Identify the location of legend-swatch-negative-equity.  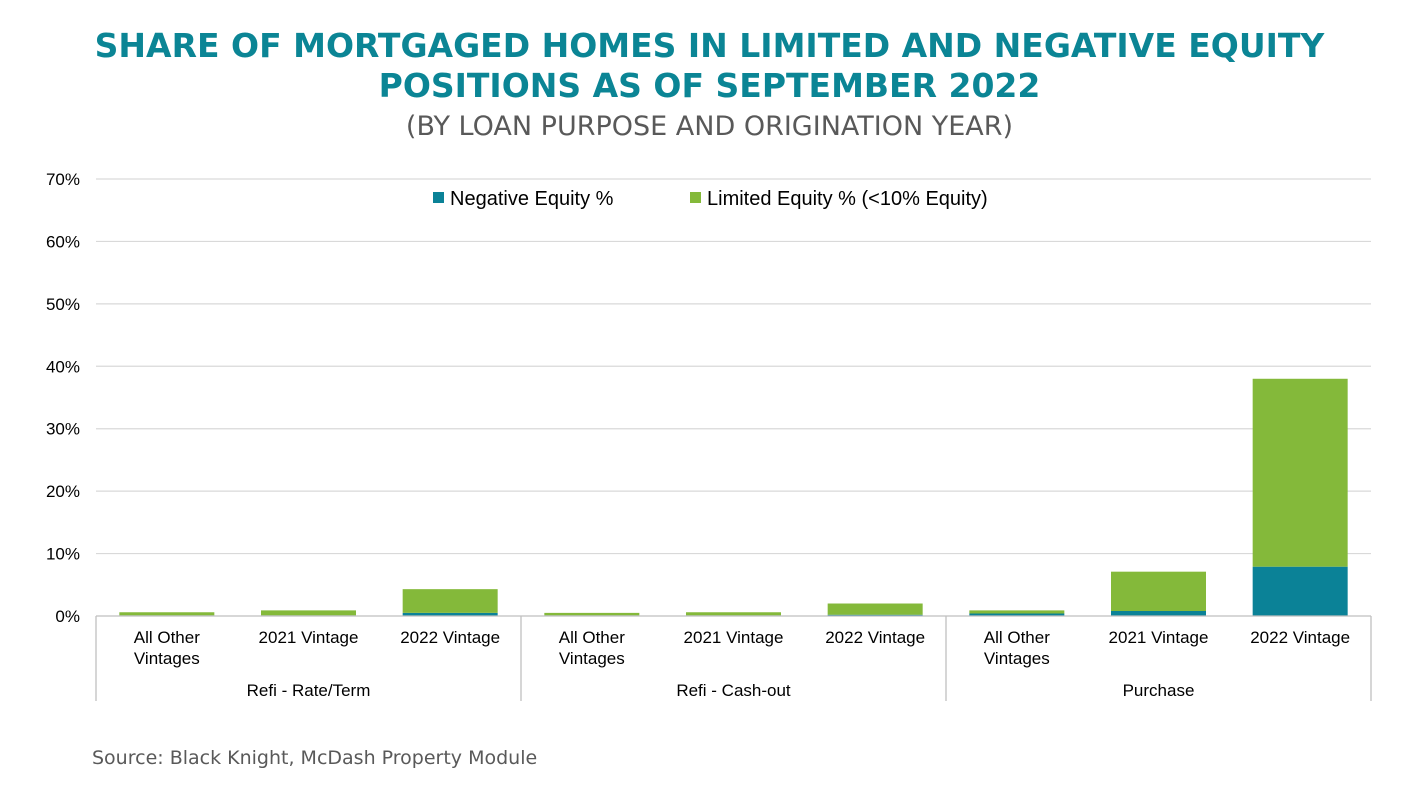
(438, 197).